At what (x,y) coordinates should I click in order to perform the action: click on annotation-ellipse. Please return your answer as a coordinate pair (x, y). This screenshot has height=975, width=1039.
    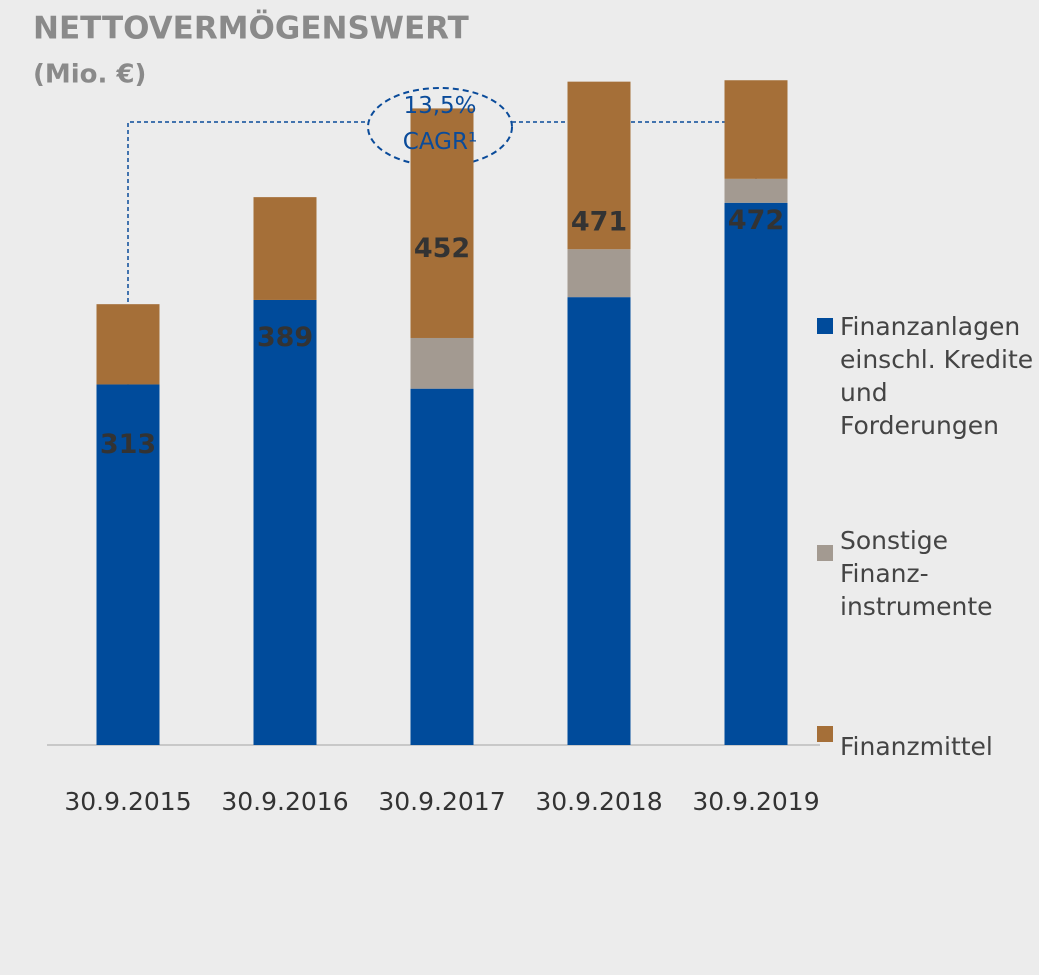
    Looking at the image, I should click on (440, 127).